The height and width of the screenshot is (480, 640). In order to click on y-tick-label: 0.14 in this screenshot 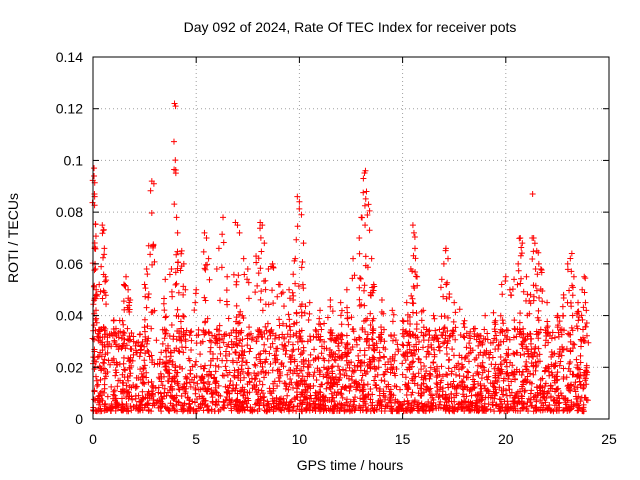, I will do `click(69, 57)`.